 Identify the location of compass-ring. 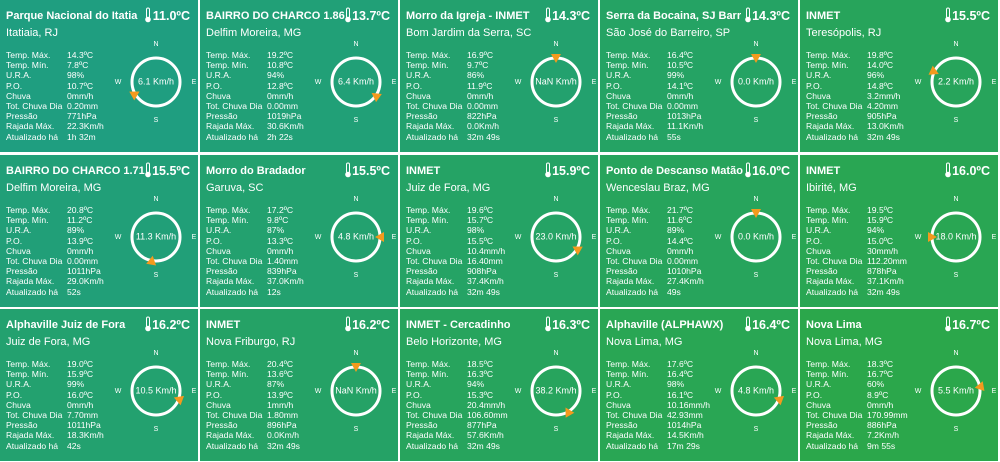
(556, 391).